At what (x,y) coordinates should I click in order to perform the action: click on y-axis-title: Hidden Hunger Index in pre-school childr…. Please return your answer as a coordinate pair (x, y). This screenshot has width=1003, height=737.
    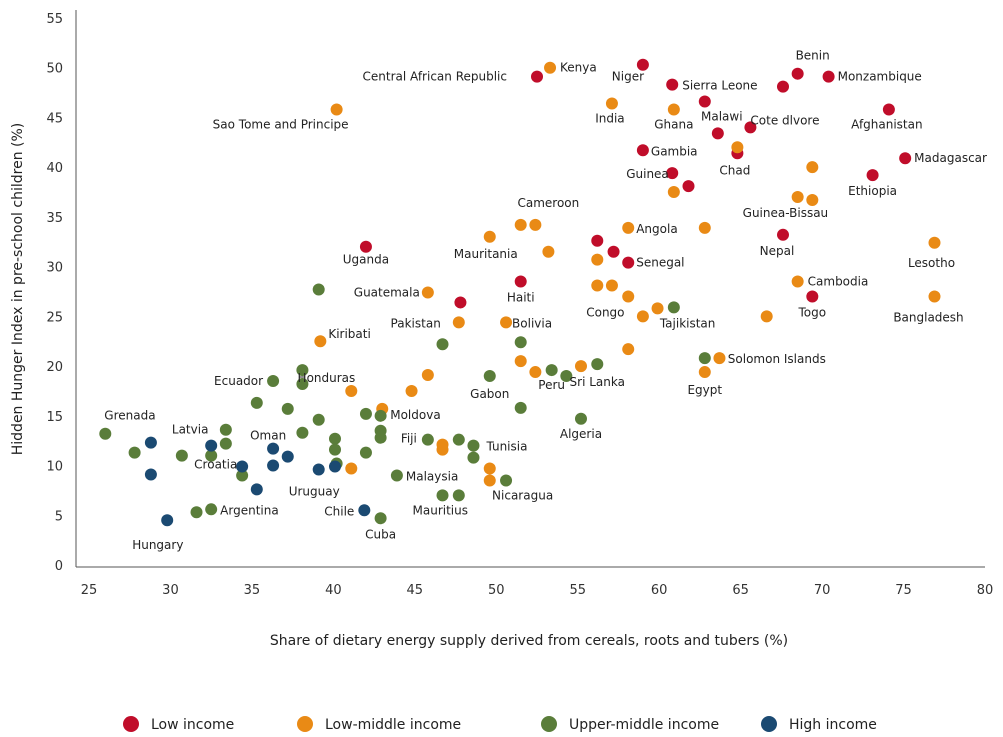
    Looking at the image, I should click on (18, 289).